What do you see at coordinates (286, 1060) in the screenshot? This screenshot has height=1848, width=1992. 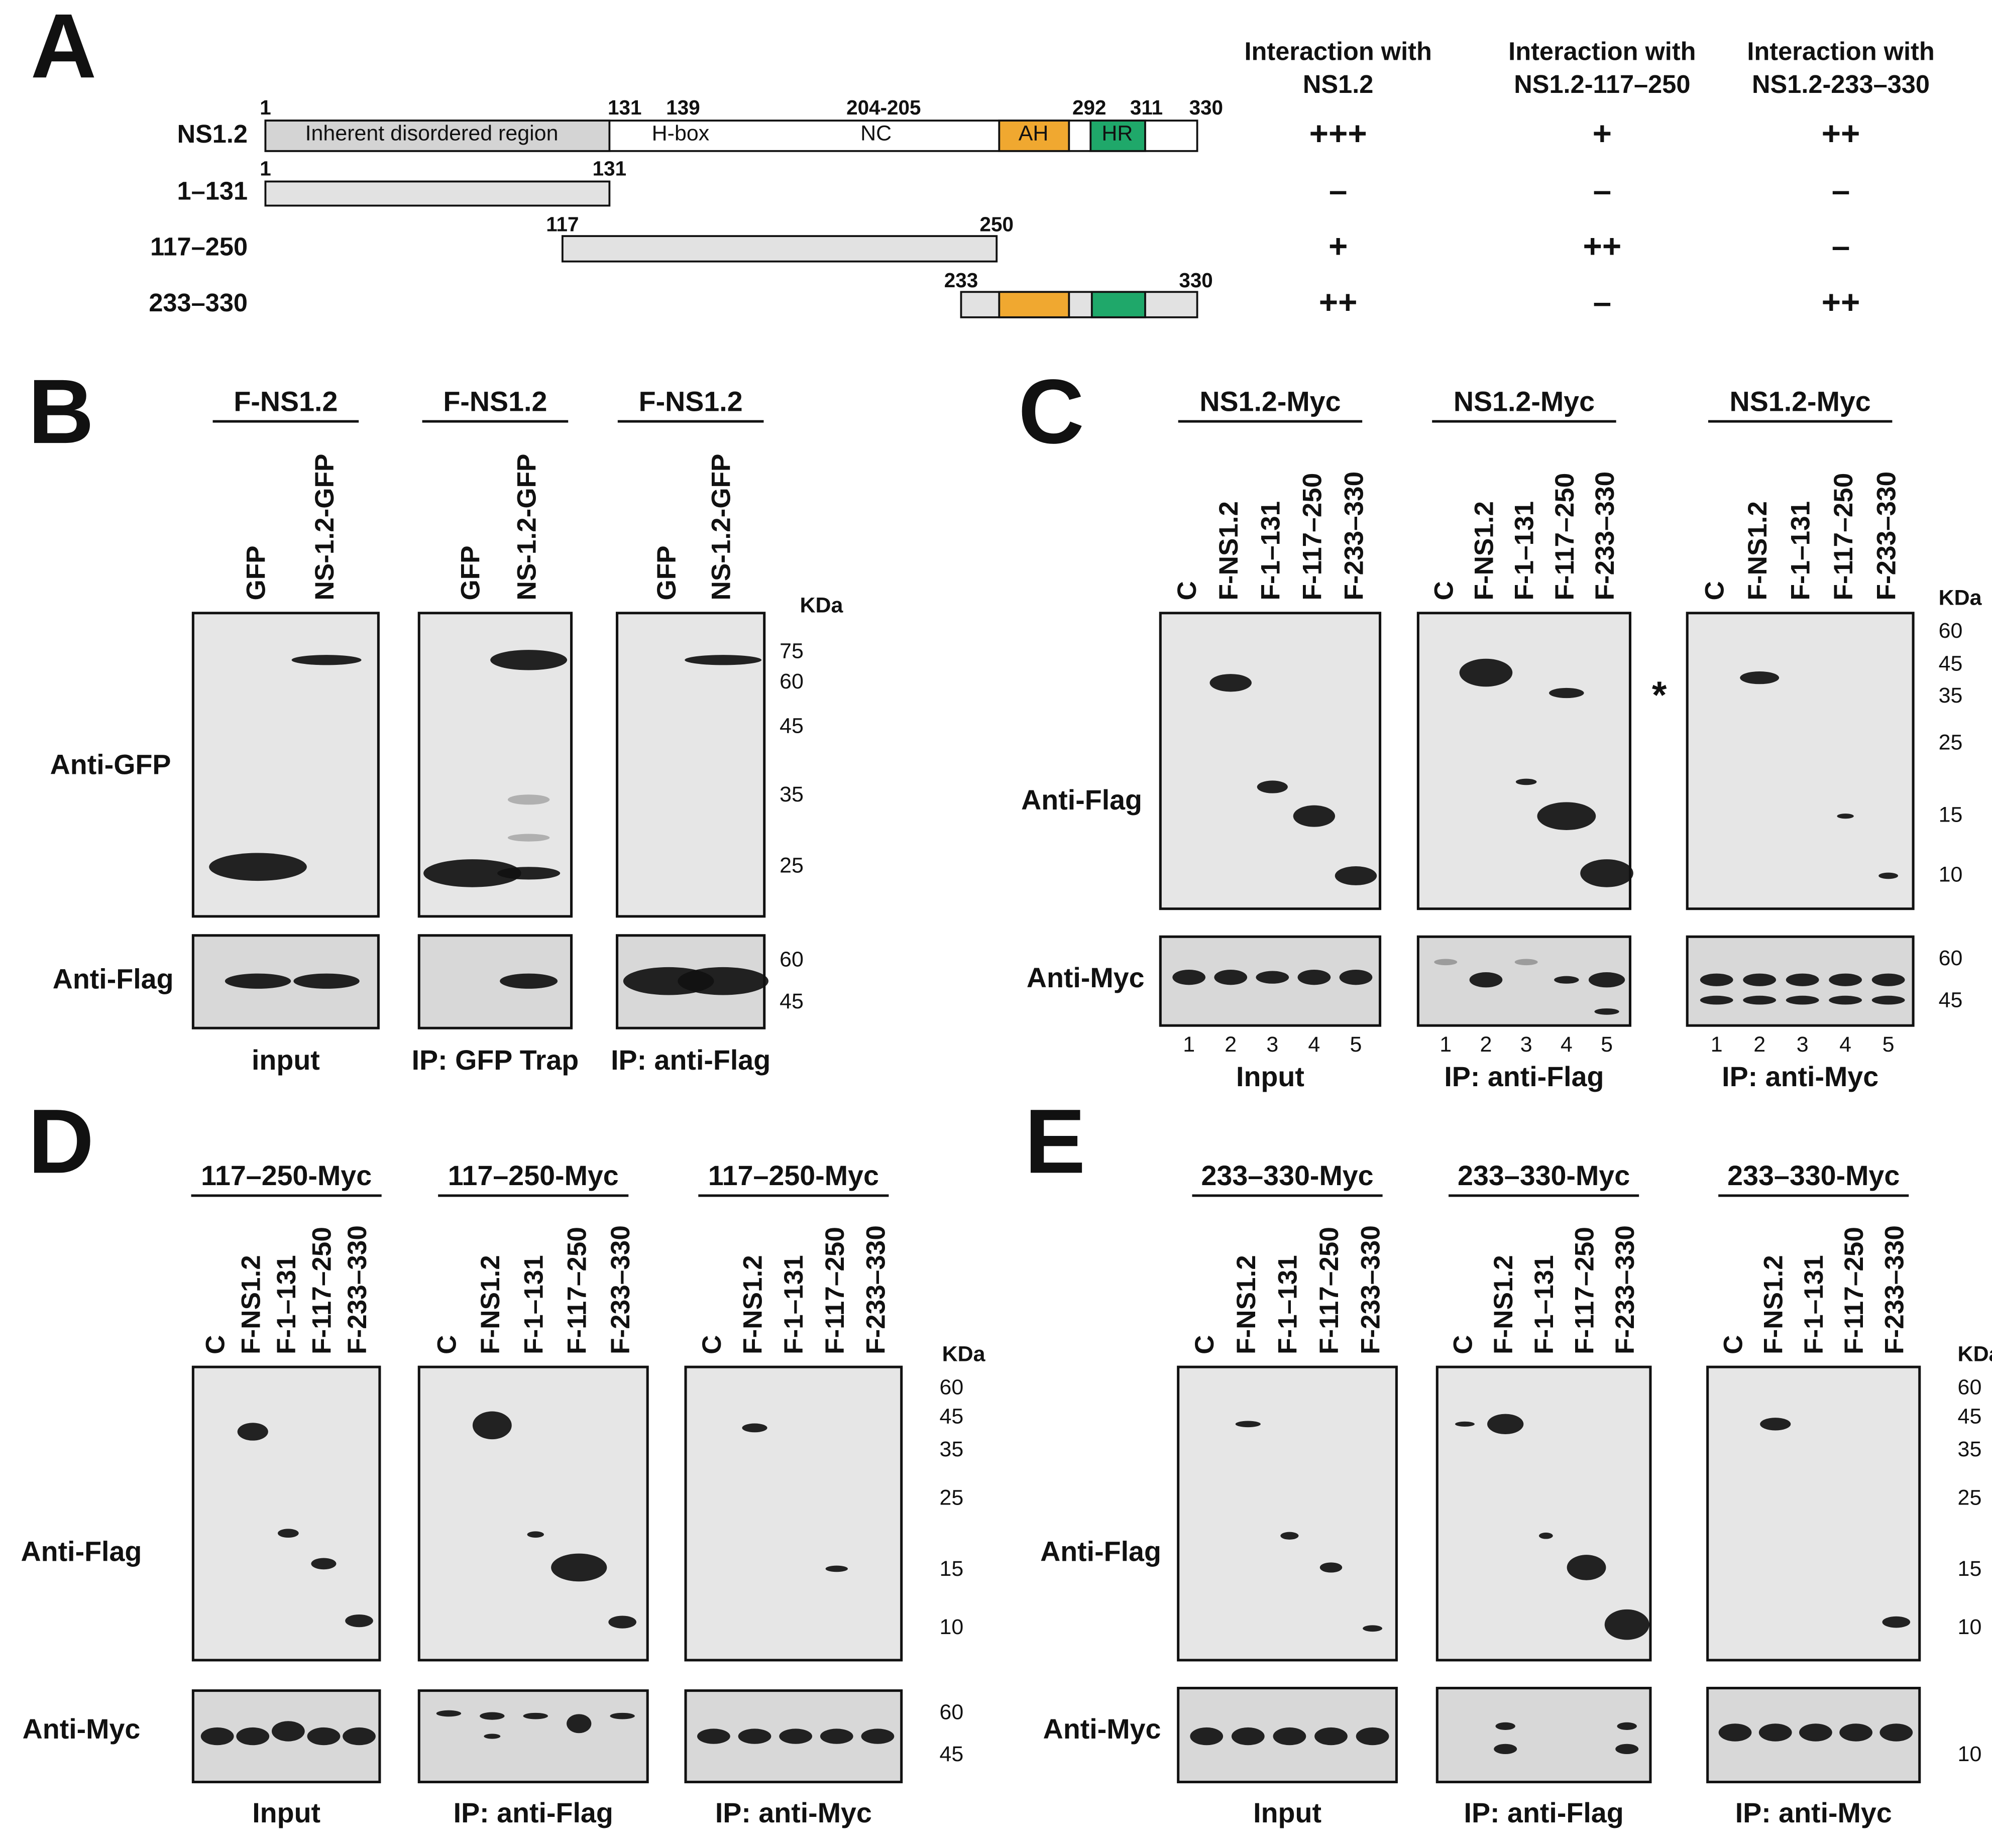 I see `blot-caption: input` at bounding box center [286, 1060].